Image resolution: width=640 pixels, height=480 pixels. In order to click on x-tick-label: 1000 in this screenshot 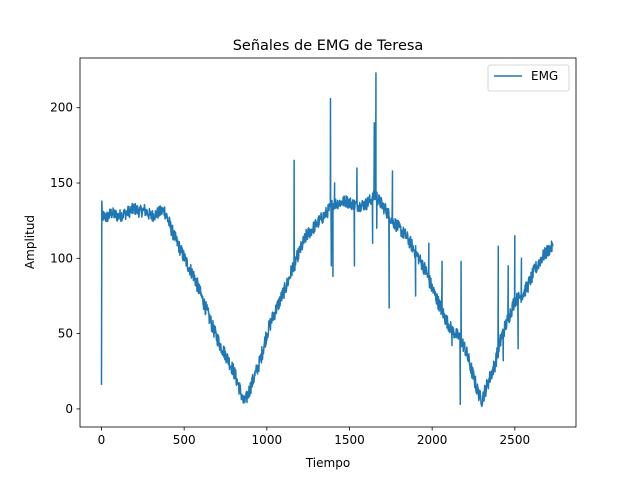, I will do `click(267, 440)`.